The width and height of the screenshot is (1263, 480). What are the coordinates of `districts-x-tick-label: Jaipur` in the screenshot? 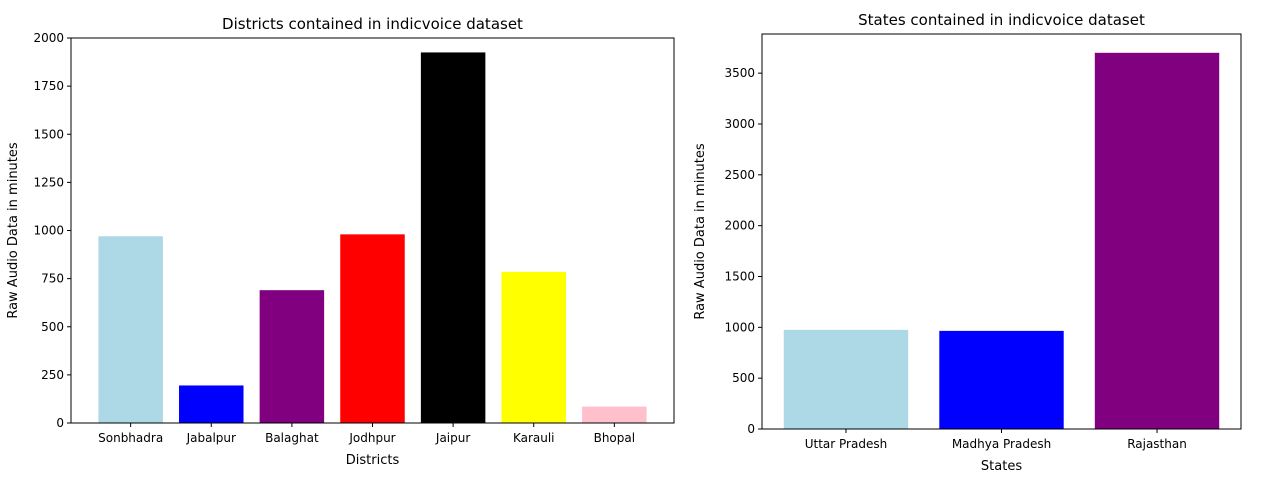 It's located at (452, 438).